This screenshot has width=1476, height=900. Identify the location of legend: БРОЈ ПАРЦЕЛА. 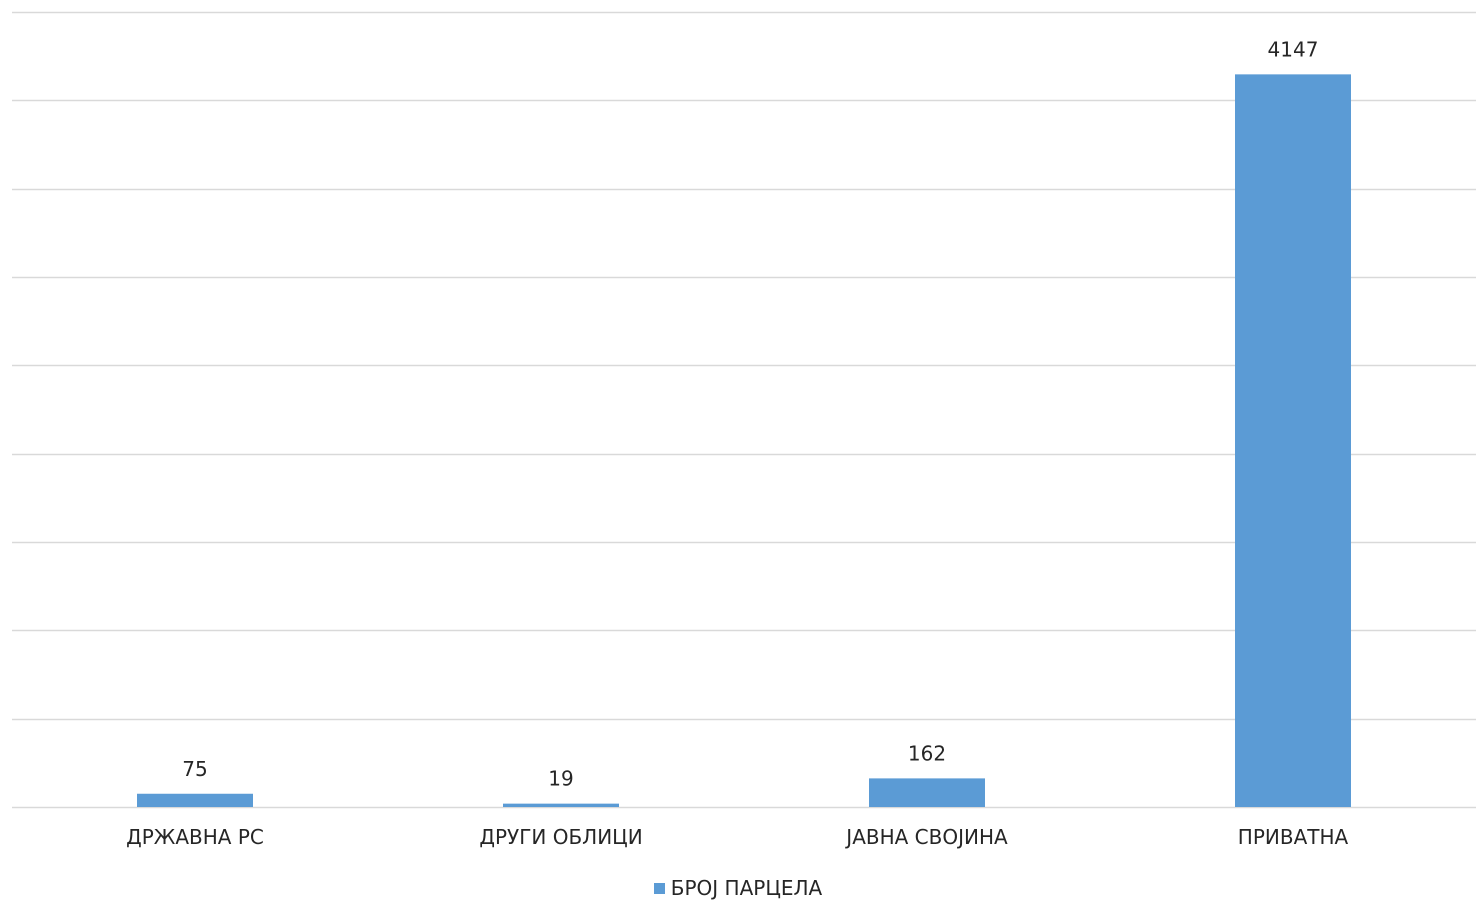
(738, 888).